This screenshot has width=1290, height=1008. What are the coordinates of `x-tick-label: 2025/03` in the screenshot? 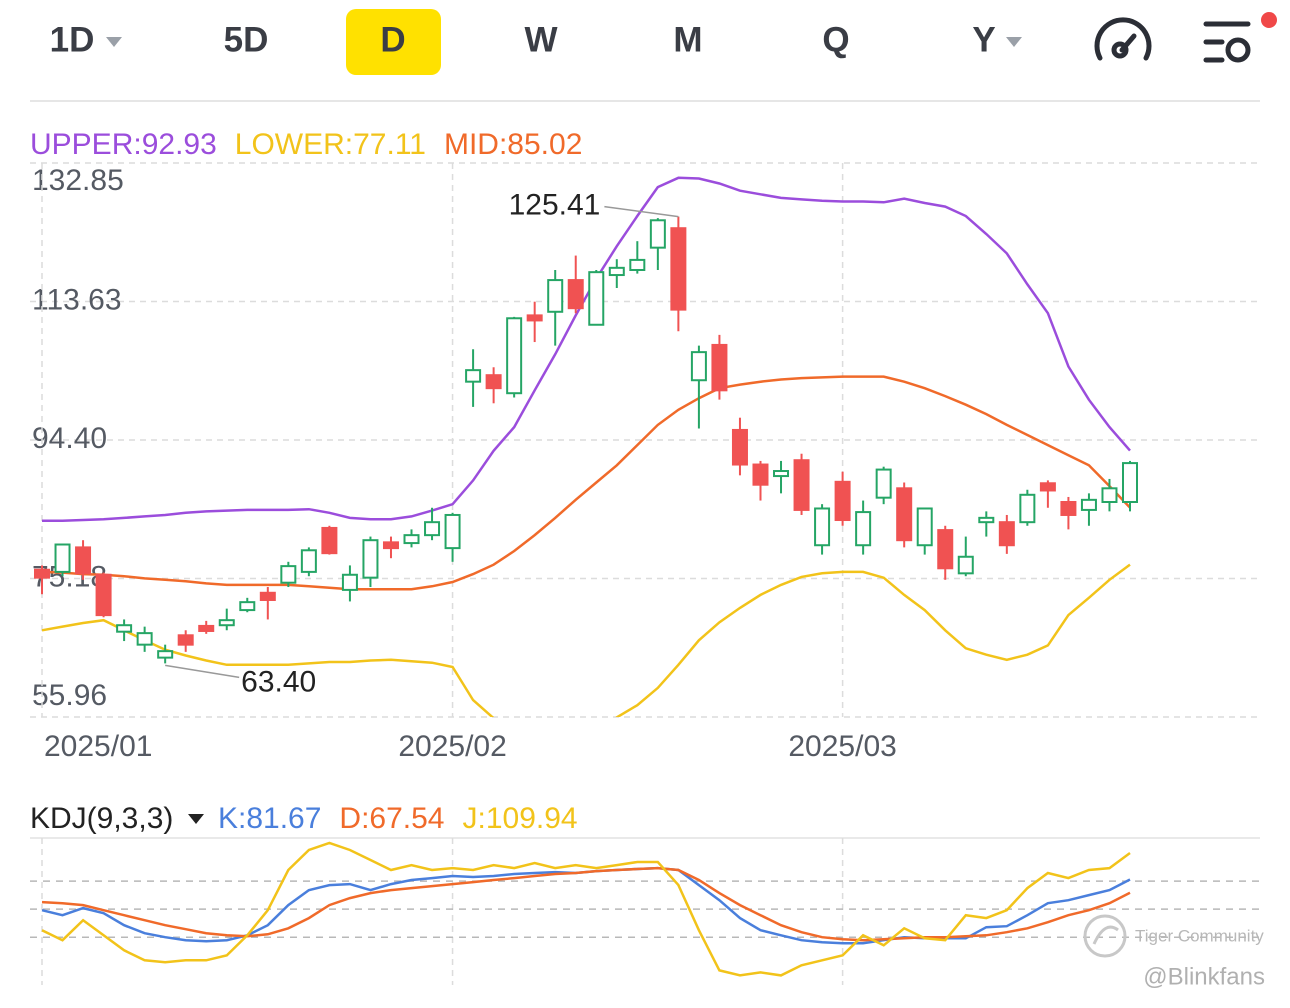 It's located at (842, 746).